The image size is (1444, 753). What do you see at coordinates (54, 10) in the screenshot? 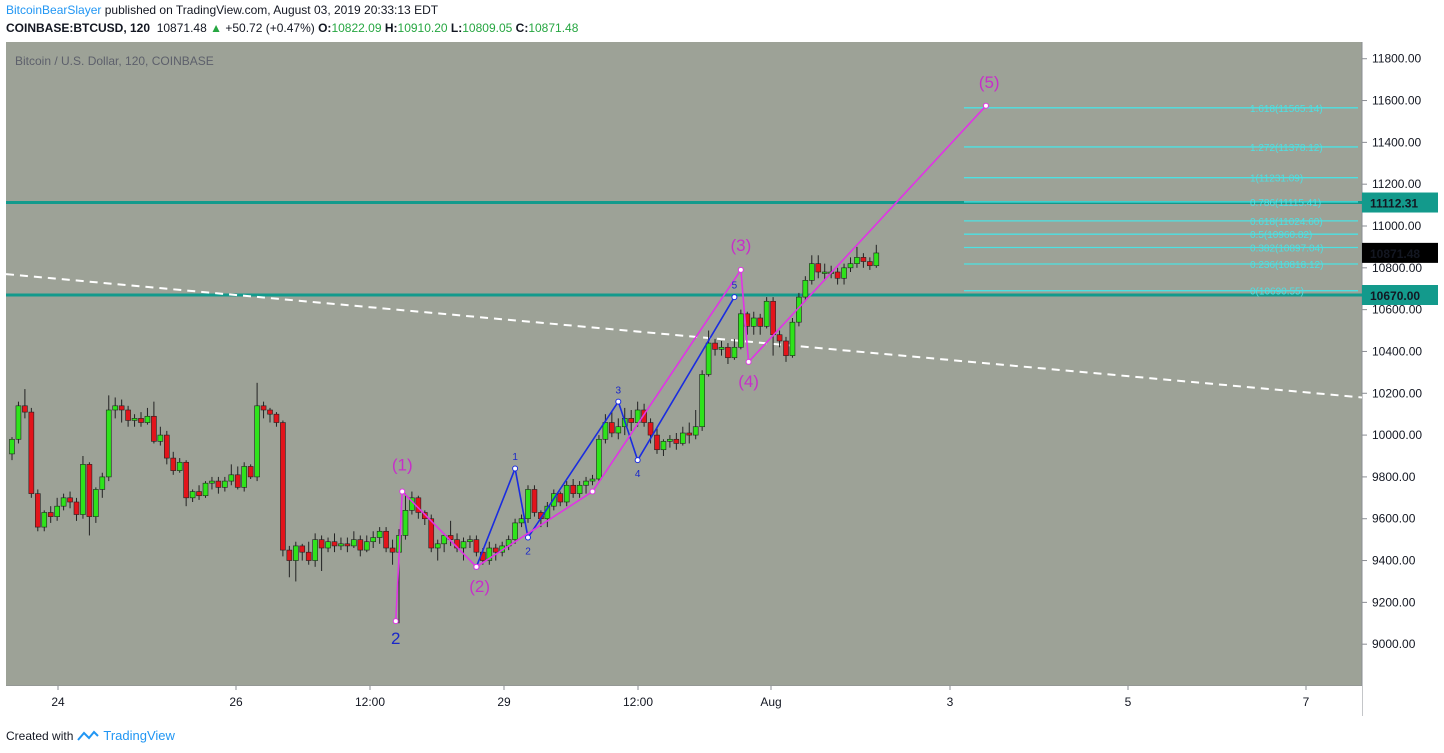
I see `author-link: BitcoinBearSlayer` at bounding box center [54, 10].